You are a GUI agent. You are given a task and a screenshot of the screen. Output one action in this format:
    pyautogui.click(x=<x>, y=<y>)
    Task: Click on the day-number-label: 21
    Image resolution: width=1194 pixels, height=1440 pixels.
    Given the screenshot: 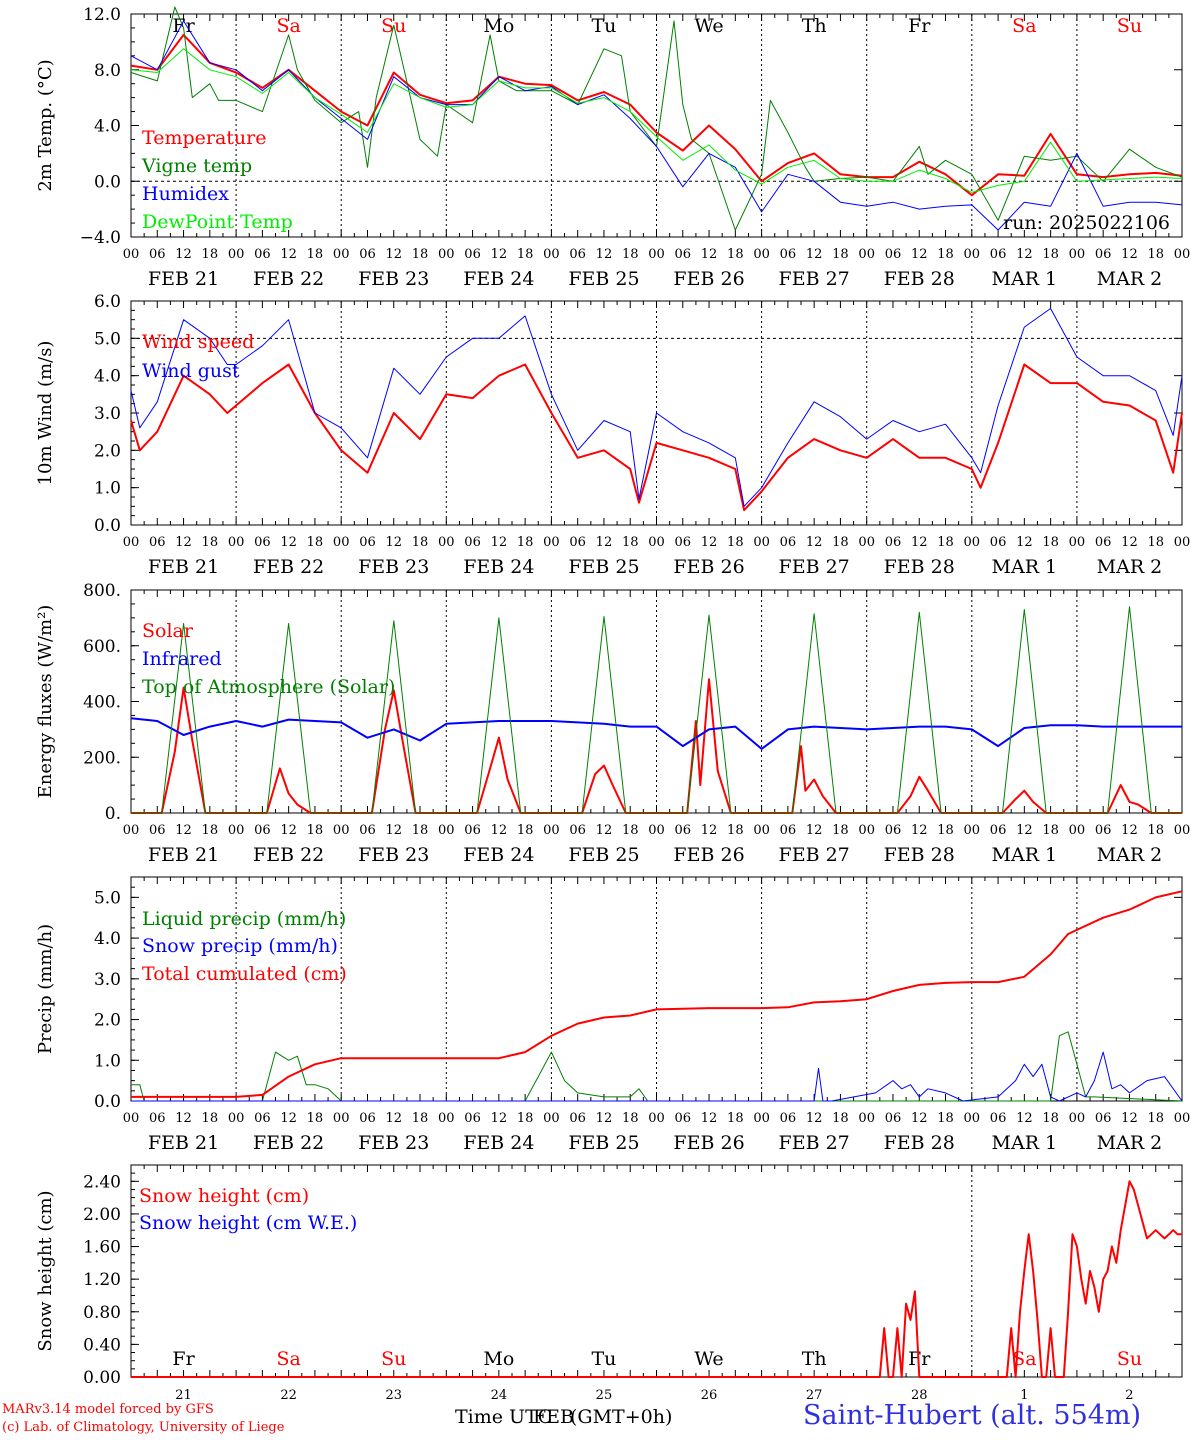 What is the action you would take?
    pyautogui.click(x=183, y=1395)
    